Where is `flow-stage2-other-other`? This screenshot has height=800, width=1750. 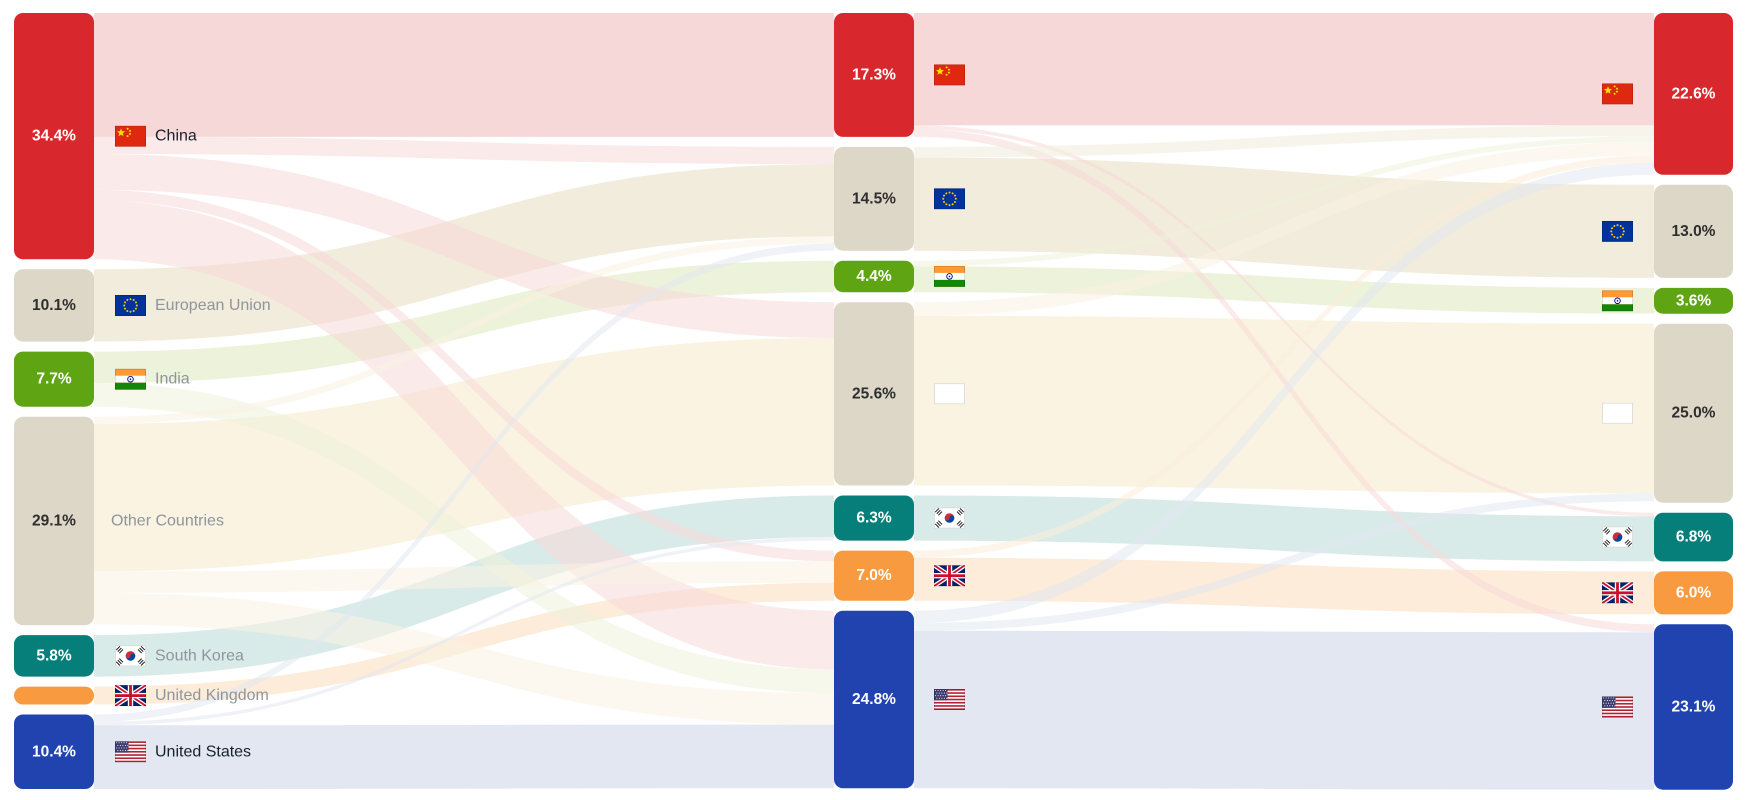 flow-stage2-other-other is located at coordinates (1284, 404).